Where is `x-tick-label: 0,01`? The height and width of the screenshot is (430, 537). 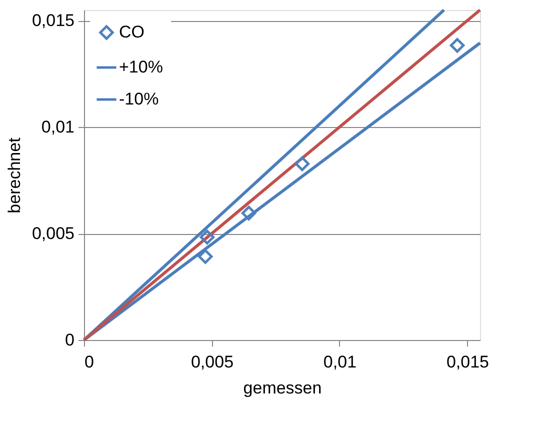
x-tick-label: 0,01 is located at coordinates (340, 362).